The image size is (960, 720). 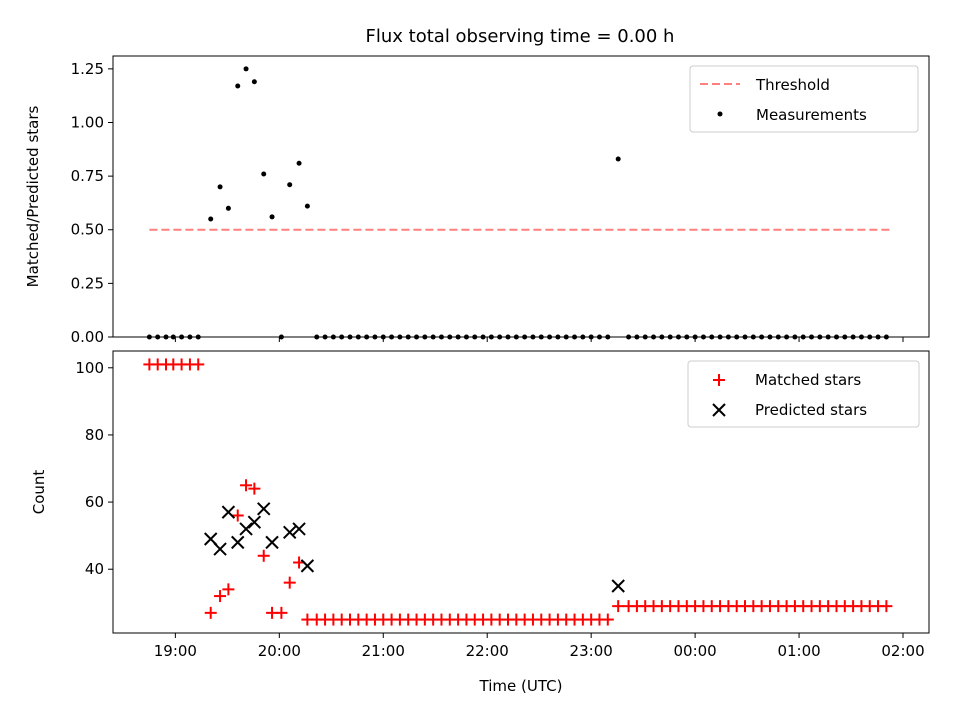 I want to click on y-tick-label: 1.00, so click(x=87, y=122).